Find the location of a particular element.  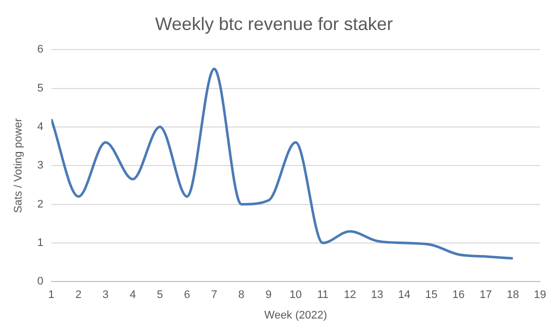

x-tick-label: 10 is located at coordinates (296, 295).